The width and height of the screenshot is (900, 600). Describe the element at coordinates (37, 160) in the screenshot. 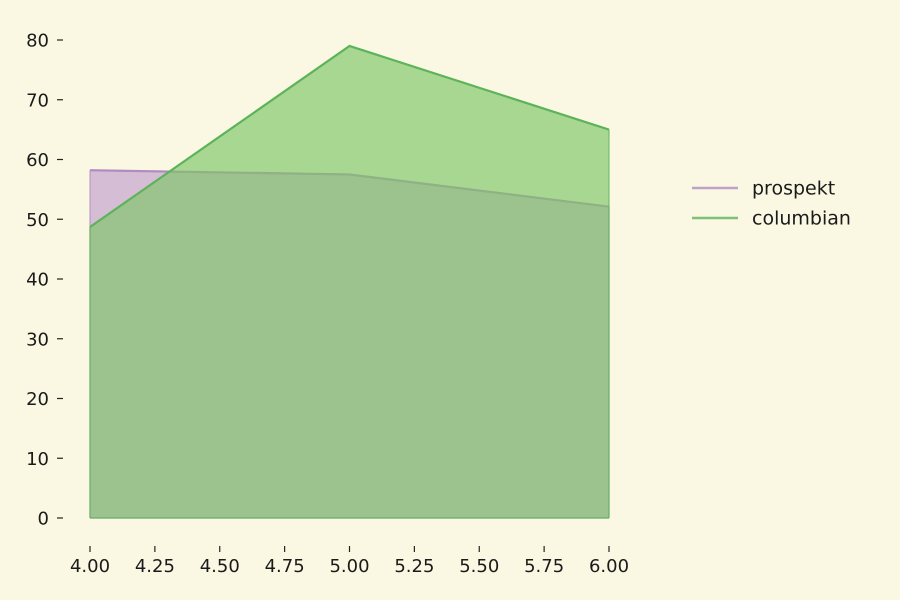

I see `y-tick-label: 60` at that location.